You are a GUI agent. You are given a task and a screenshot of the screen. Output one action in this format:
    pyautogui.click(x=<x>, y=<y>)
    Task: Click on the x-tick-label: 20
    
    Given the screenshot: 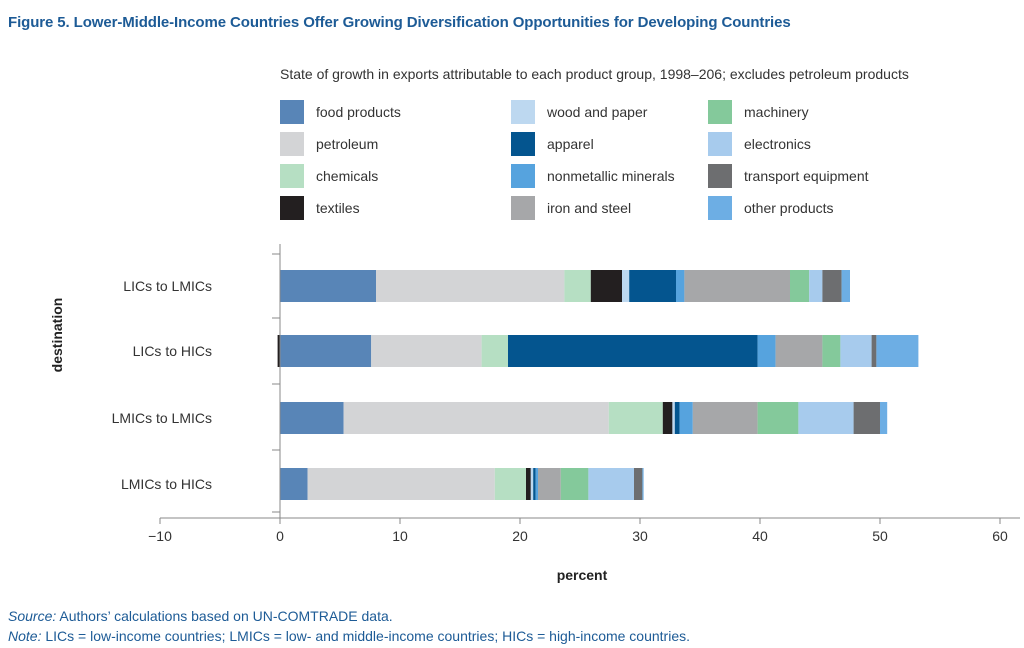 What is the action you would take?
    pyautogui.click(x=520, y=536)
    